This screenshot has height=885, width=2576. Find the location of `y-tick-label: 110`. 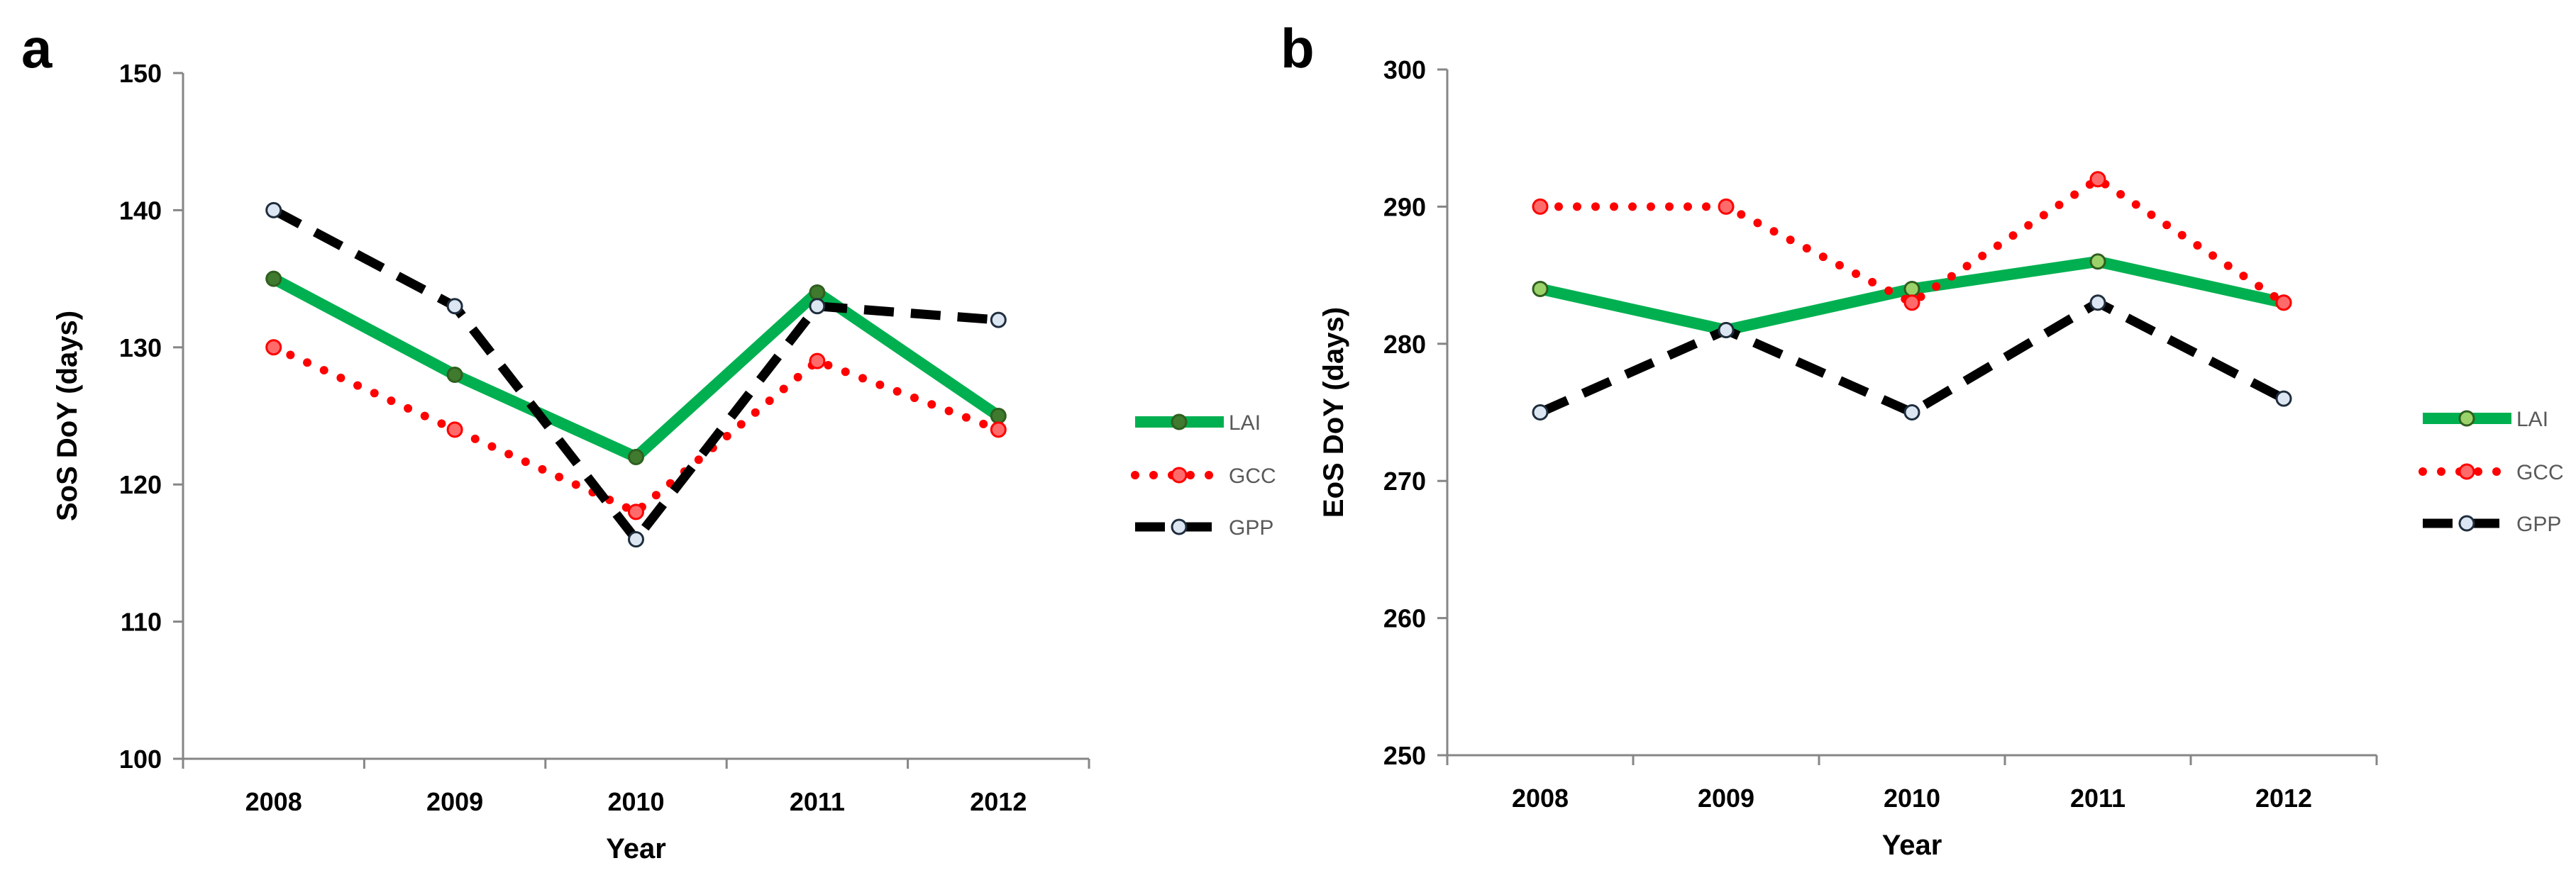

y-tick-label: 110 is located at coordinates (141, 622).